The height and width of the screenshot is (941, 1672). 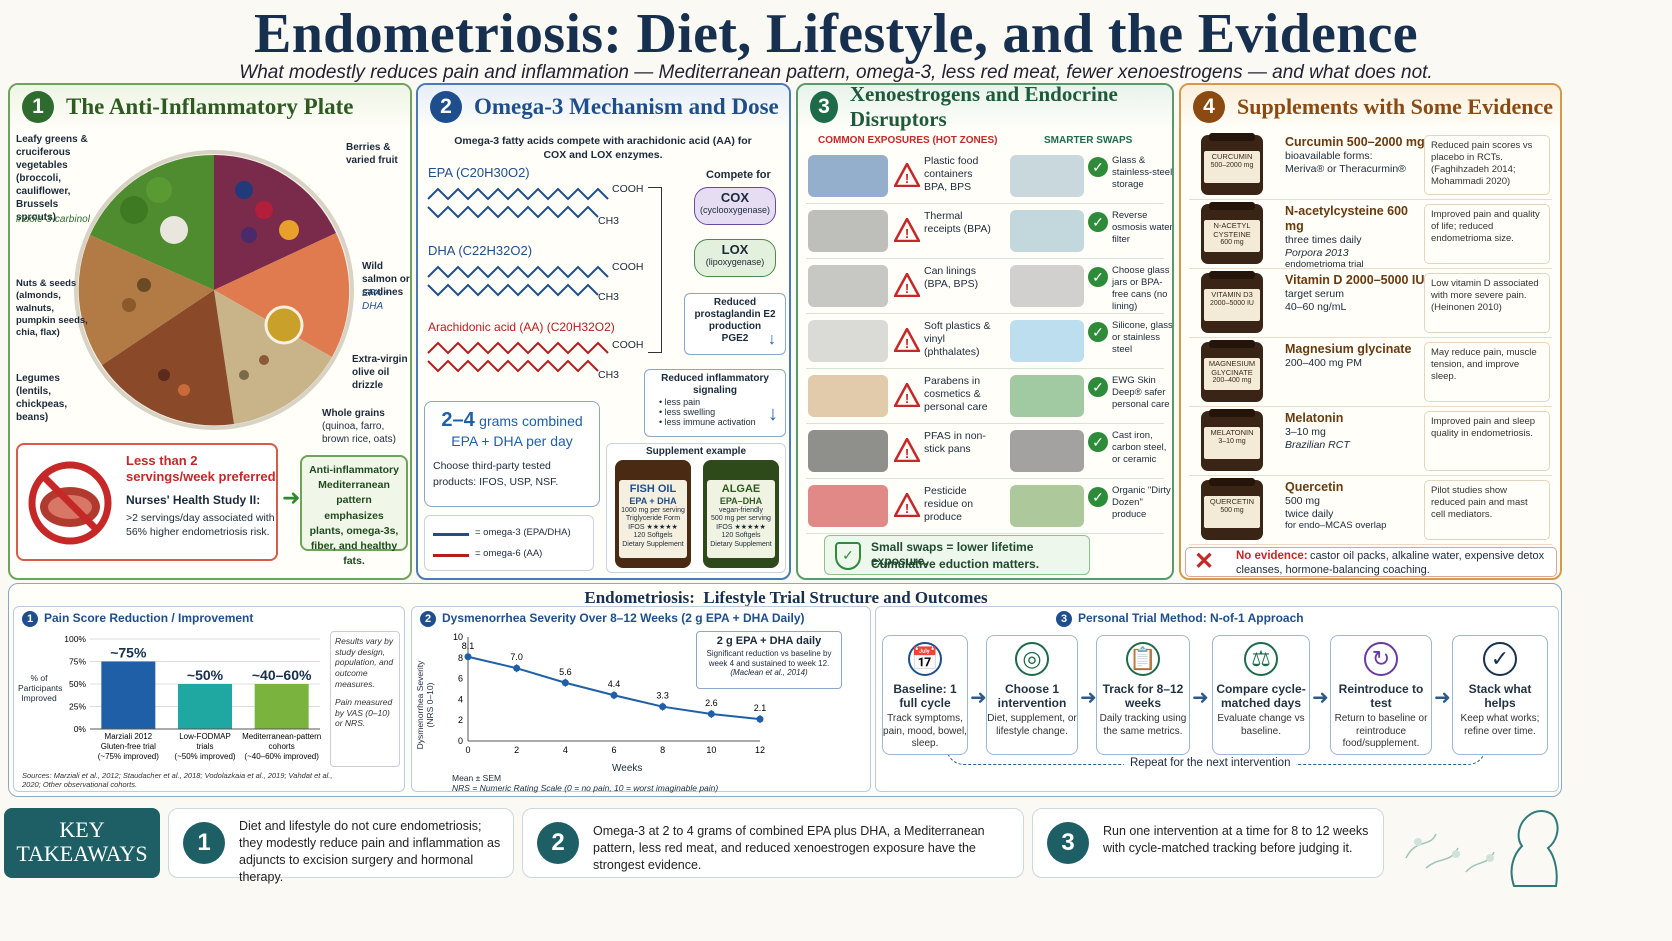 I want to click on pain-ylabel: % of Participants Improved, so click(x=40, y=688).